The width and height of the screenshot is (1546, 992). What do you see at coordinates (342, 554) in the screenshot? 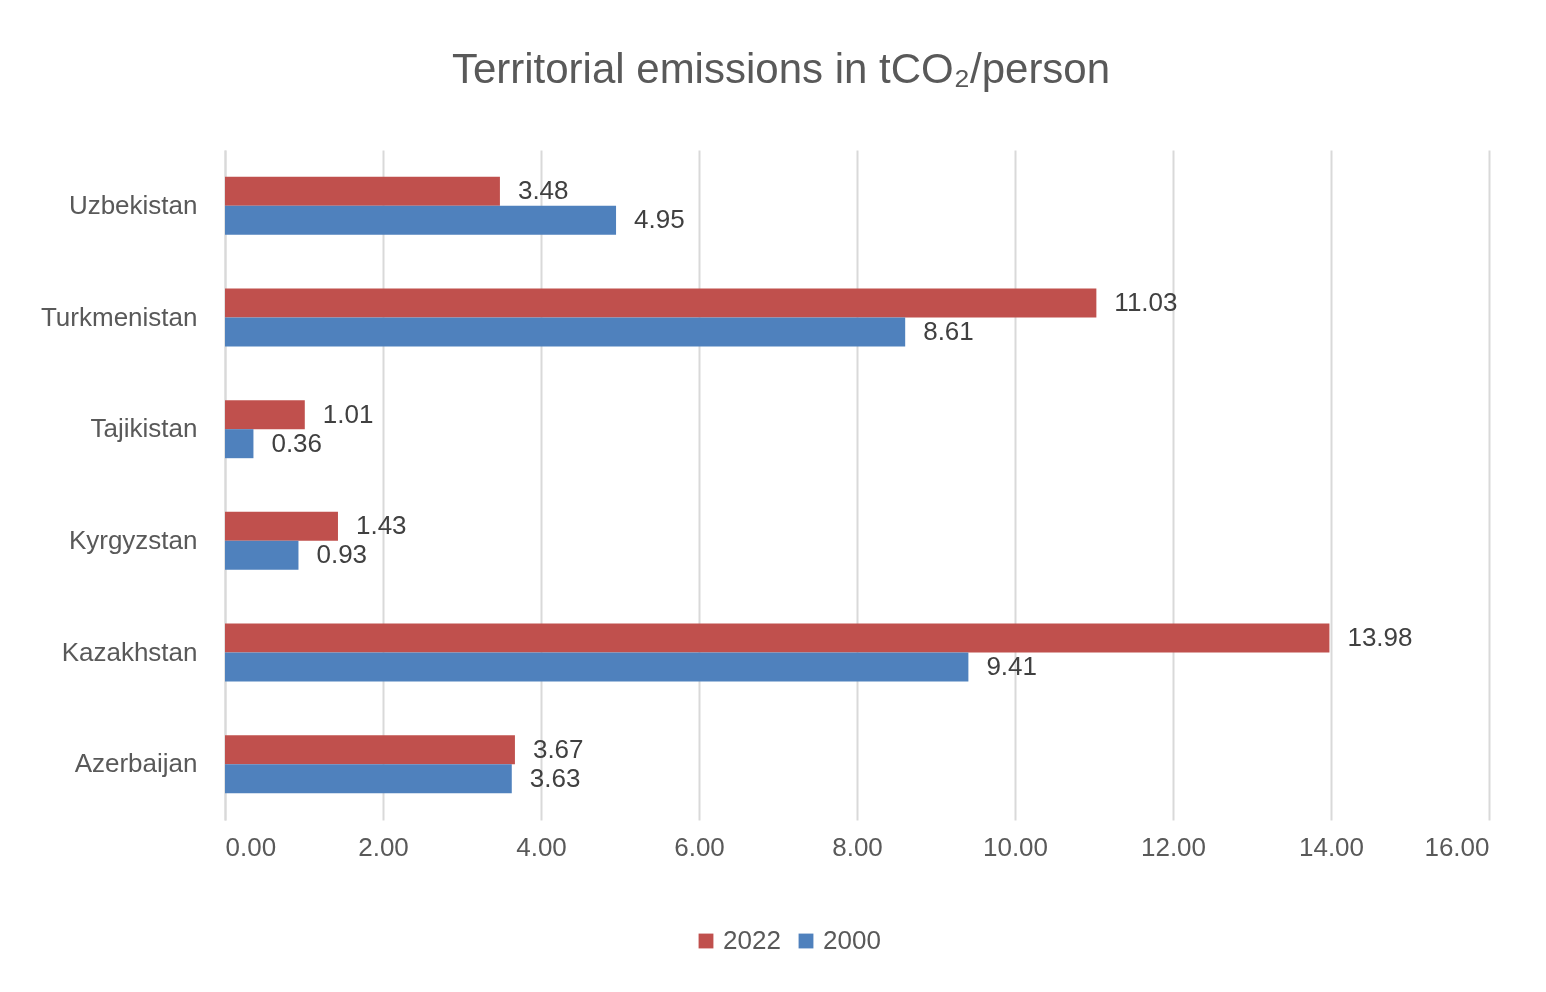
I see `data-label: 0.93` at bounding box center [342, 554].